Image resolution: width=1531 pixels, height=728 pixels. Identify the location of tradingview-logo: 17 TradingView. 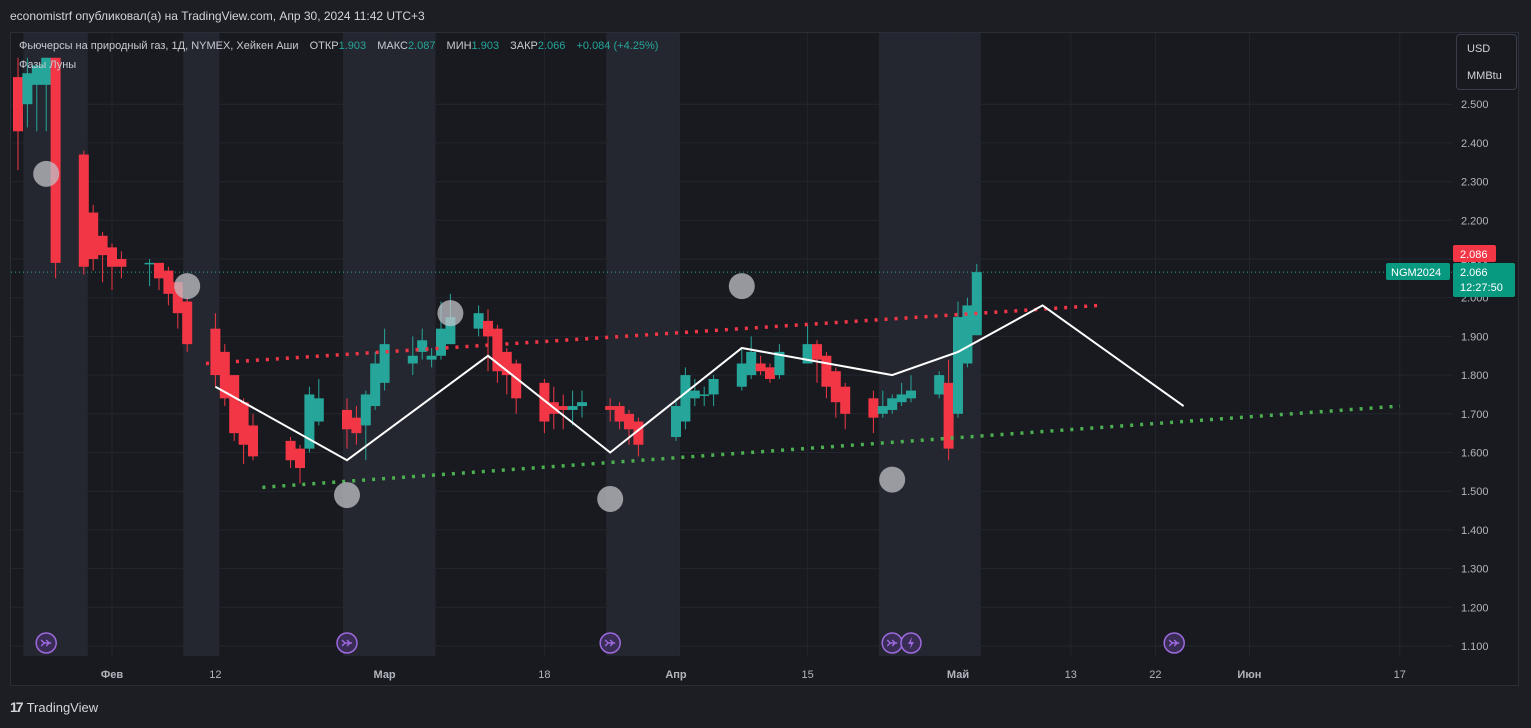
(54, 707).